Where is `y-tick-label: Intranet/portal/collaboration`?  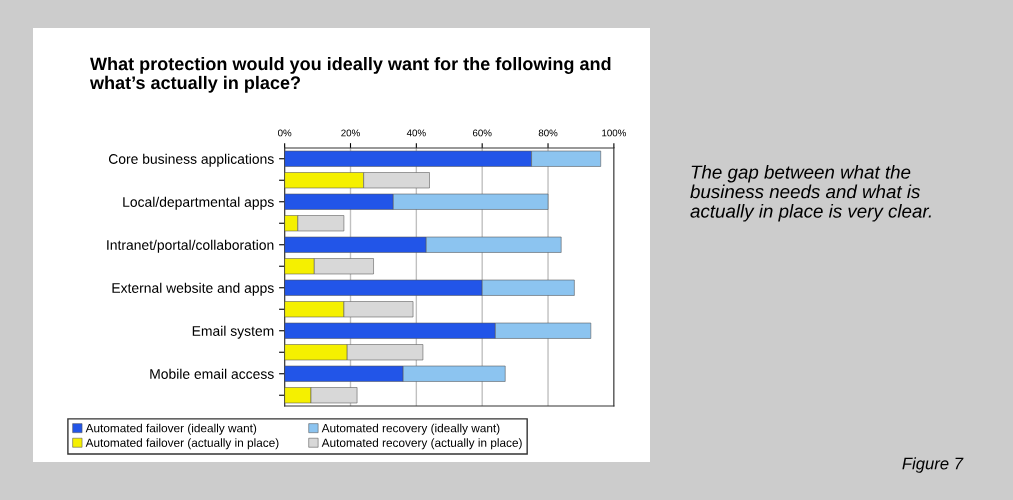
y-tick-label: Intranet/portal/collaboration is located at coordinates (190, 246).